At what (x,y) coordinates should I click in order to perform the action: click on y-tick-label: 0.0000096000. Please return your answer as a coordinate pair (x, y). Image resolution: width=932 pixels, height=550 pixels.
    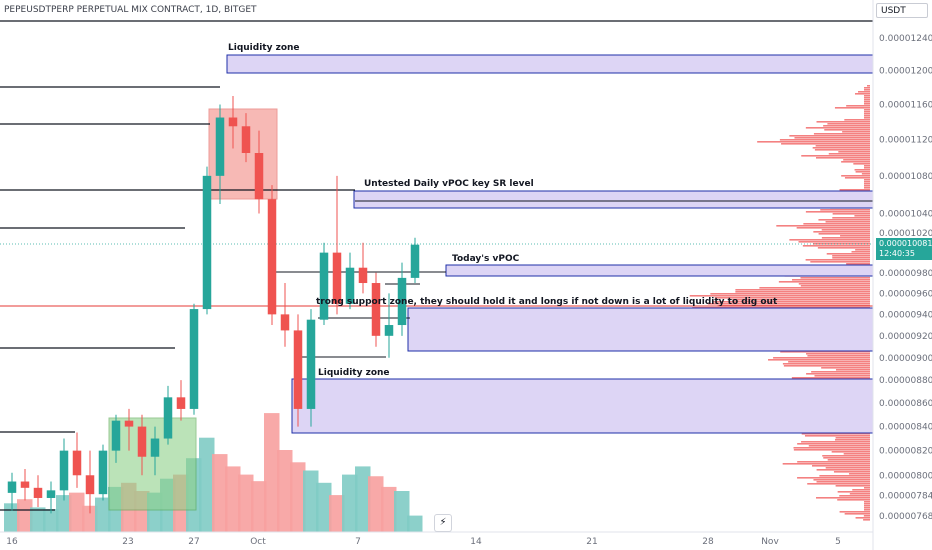
    Looking at the image, I should click on (905, 294).